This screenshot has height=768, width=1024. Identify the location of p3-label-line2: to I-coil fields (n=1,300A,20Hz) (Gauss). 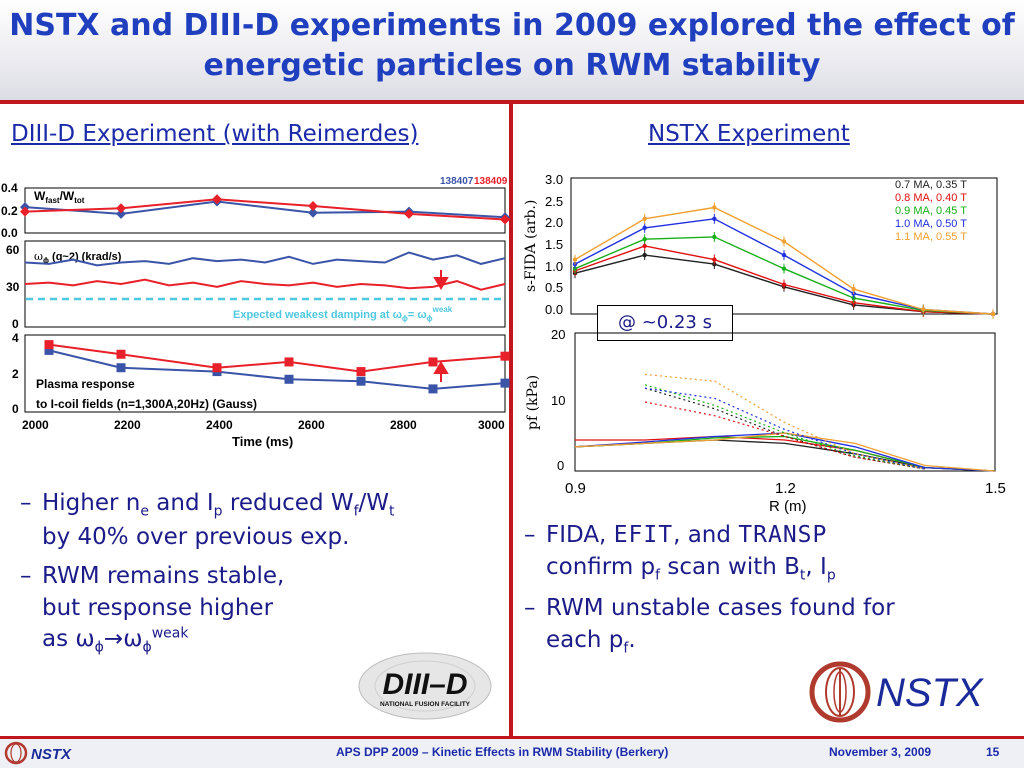
(146, 404).